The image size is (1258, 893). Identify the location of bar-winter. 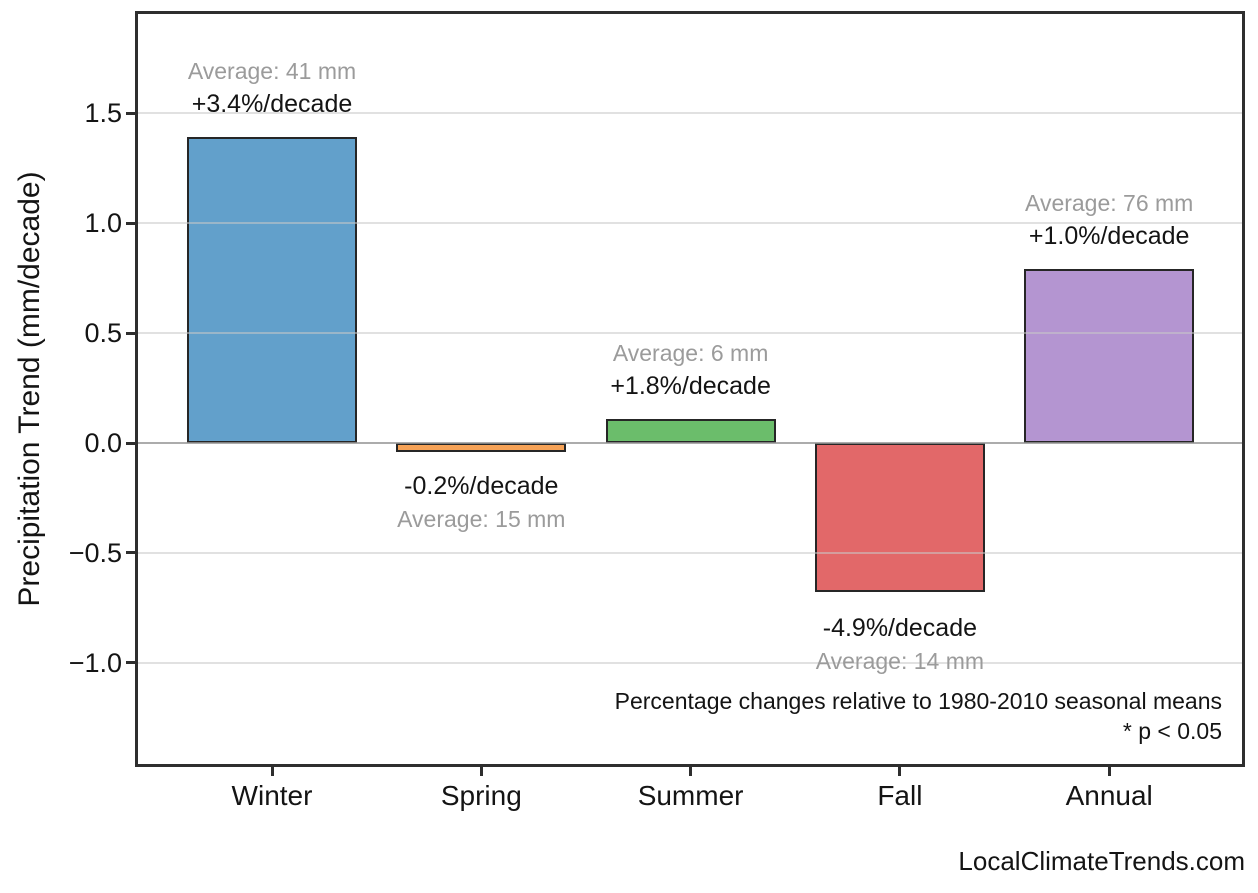
(272, 290).